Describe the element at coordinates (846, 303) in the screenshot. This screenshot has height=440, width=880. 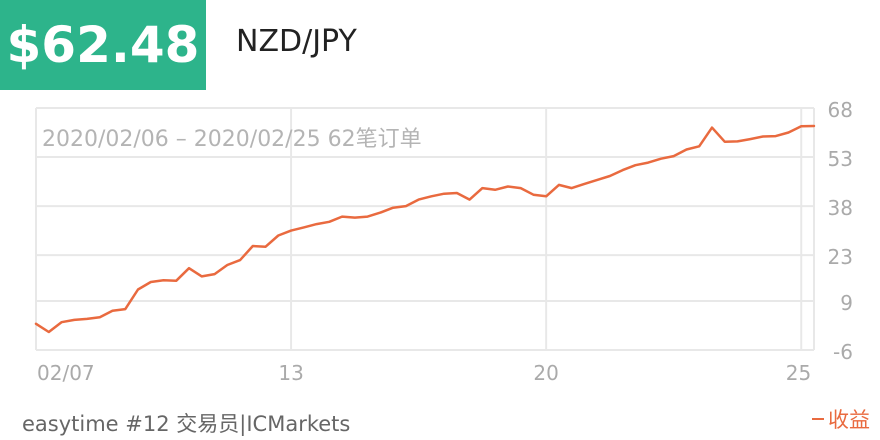
I see `y-tick-label: 9` at that location.